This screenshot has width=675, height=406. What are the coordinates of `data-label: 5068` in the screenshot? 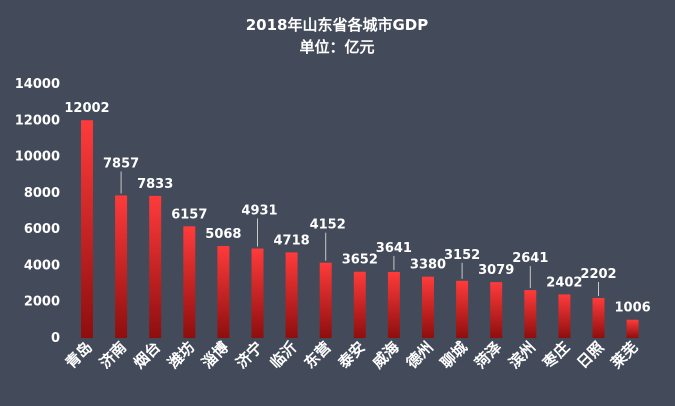 It's located at (223, 234).